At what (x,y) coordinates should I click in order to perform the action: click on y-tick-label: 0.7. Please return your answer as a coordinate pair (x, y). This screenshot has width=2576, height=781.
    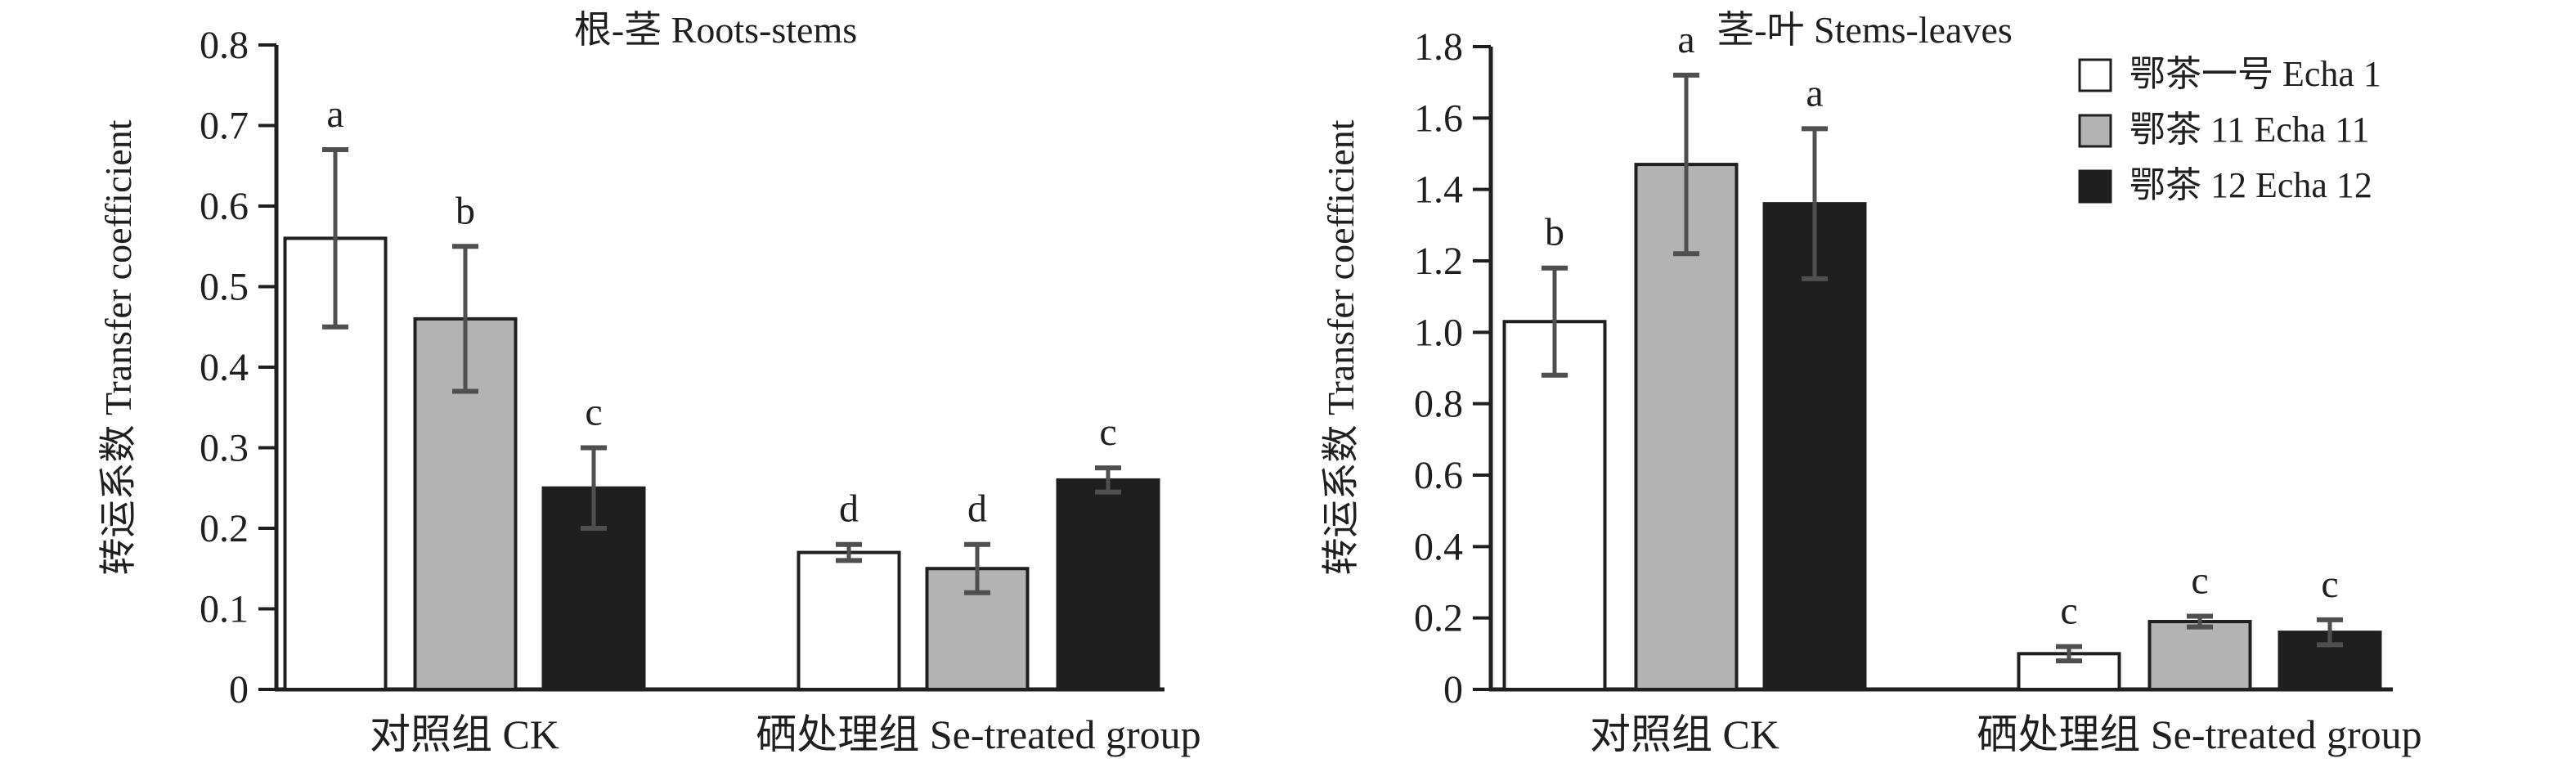
    Looking at the image, I should click on (224, 127).